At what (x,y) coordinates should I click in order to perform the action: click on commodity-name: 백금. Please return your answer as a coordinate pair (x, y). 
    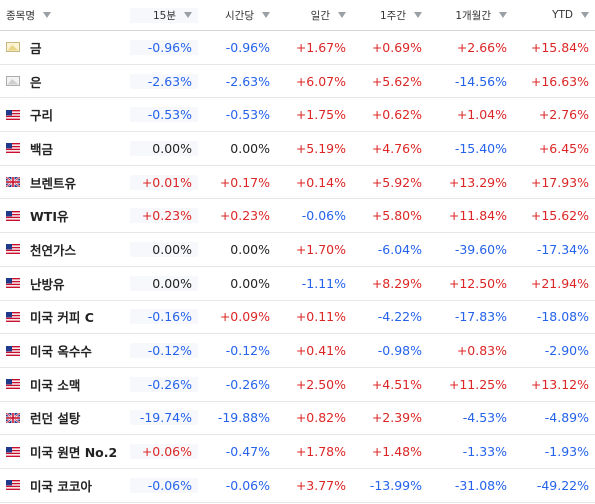
    Looking at the image, I should click on (42, 149).